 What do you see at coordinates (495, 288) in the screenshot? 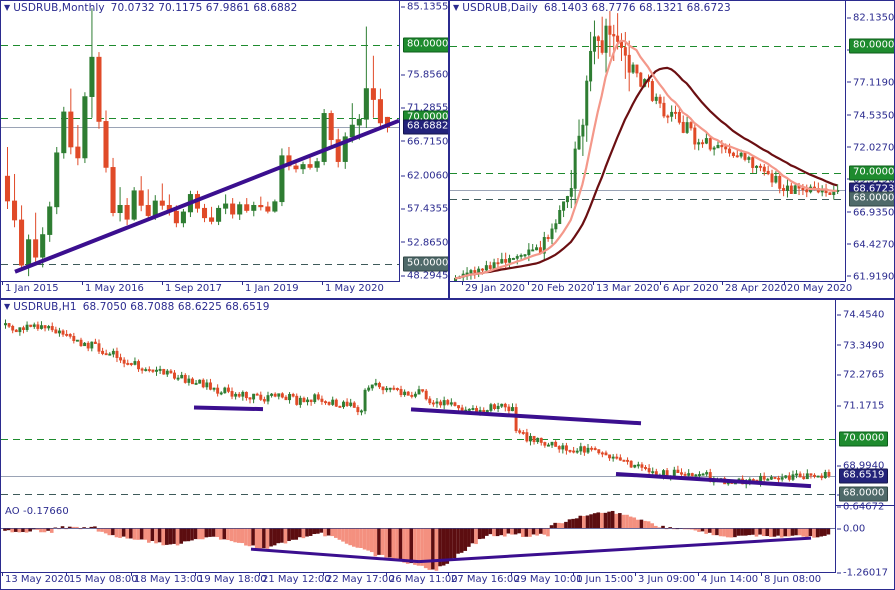
I see `time-tick-label: 29 Jan 2020` at bounding box center [495, 288].